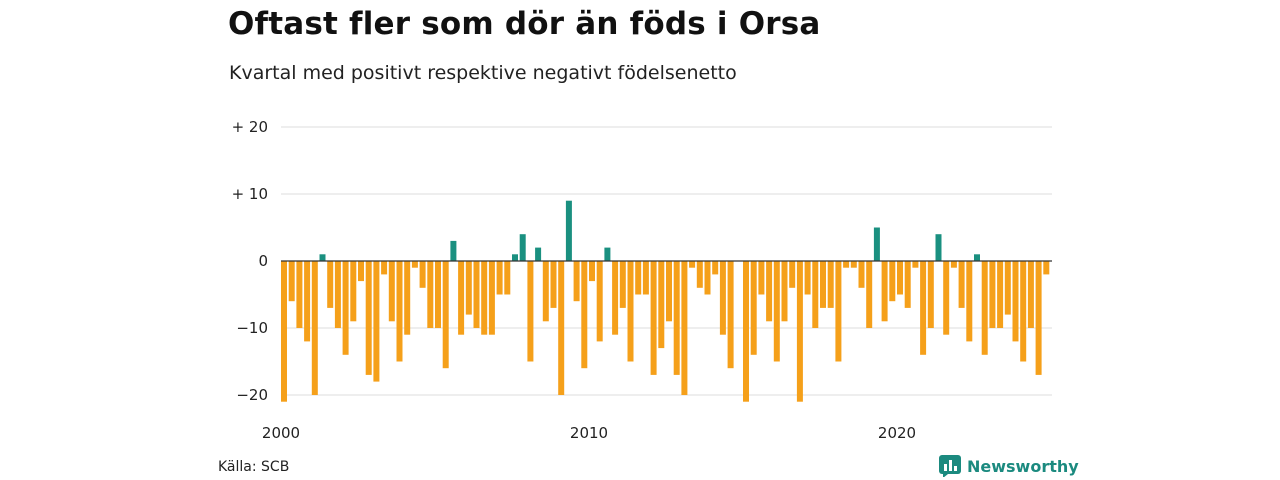 Image resolution: width=1280 pixels, height=480 pixels. Describe the element at coordinates (589, 433) in the screenshot. I see `x-tick-label: 2010` at that location.